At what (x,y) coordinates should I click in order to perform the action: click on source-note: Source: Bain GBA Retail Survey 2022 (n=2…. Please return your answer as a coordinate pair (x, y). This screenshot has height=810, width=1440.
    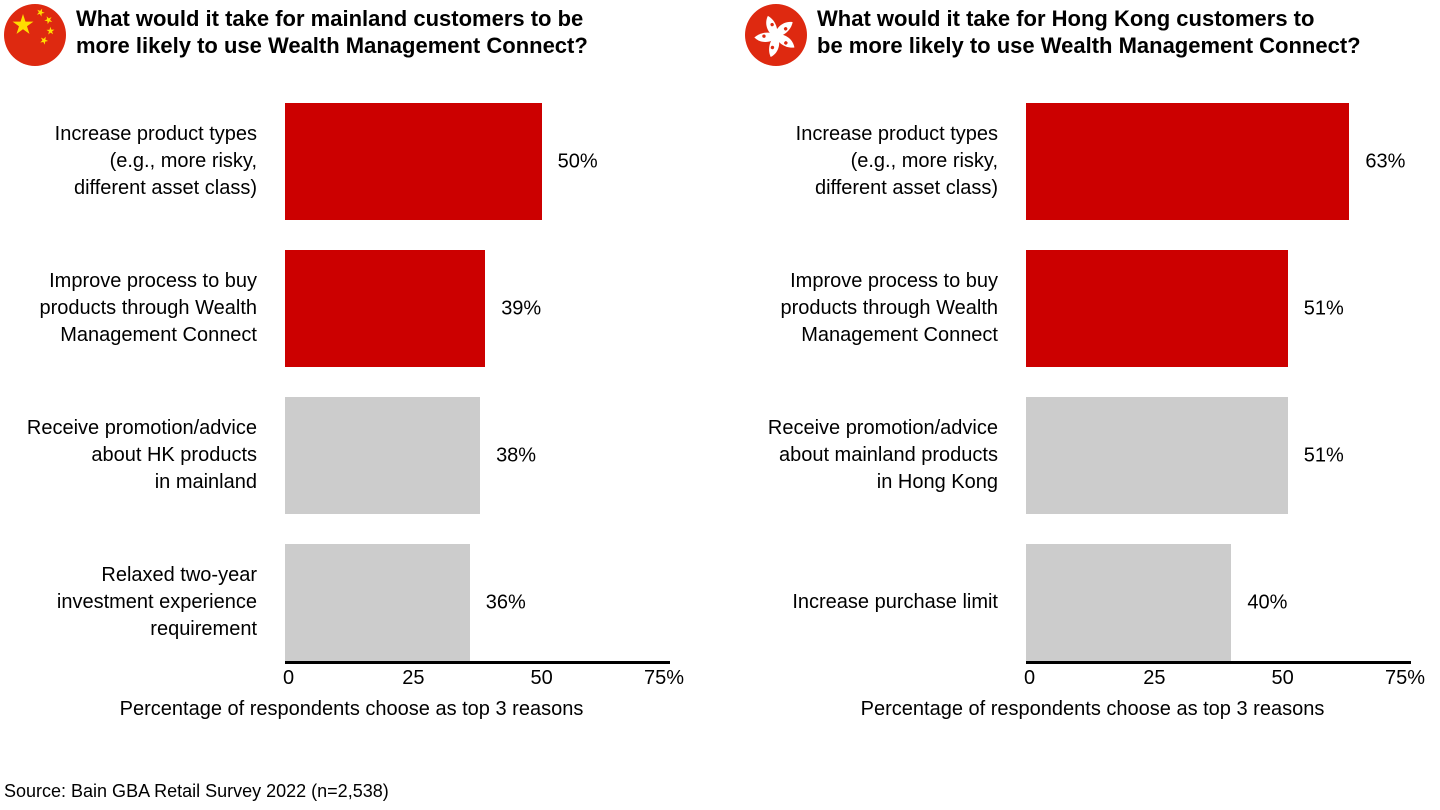
    Looking at the image, I should click on (196, 791).